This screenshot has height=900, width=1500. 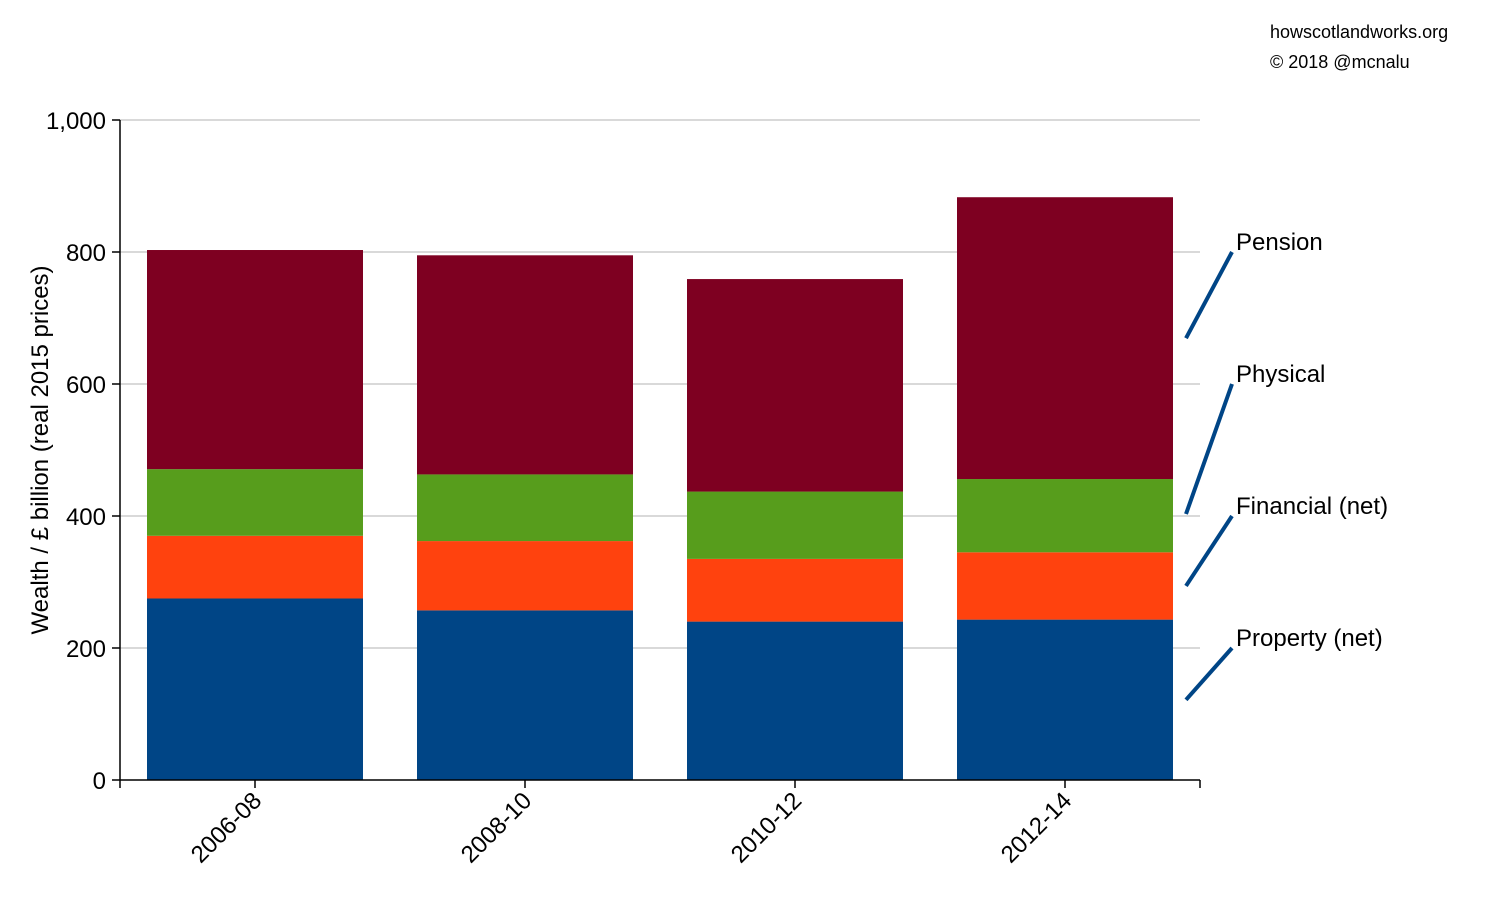 I want to click on y-tick-label: 600, so click(x=86, y=385).